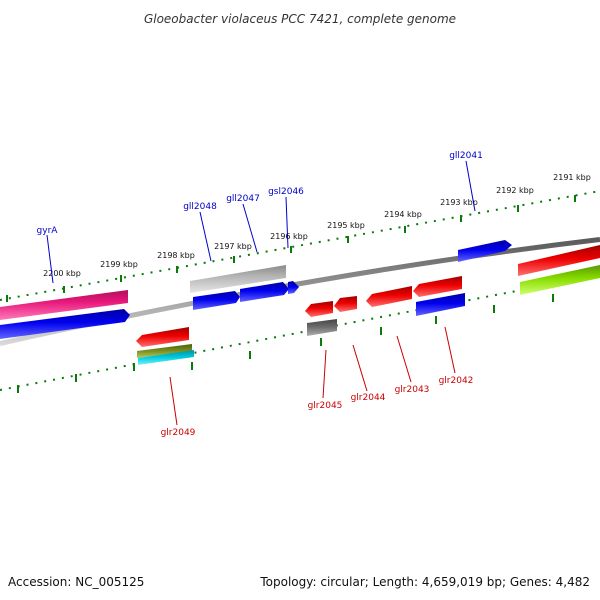  I want to click on gene-feature-lime, so click(560, 280).